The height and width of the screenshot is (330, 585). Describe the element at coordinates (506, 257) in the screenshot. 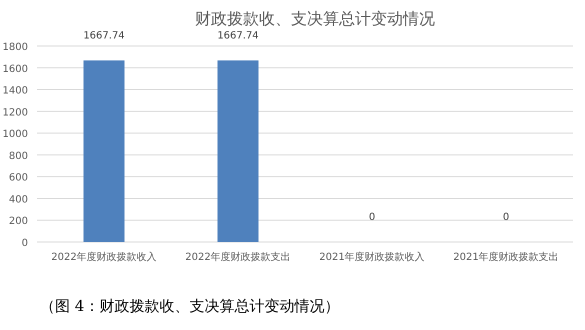

I see `x-tick-label: 2021年度财政拨款支出` at that location.